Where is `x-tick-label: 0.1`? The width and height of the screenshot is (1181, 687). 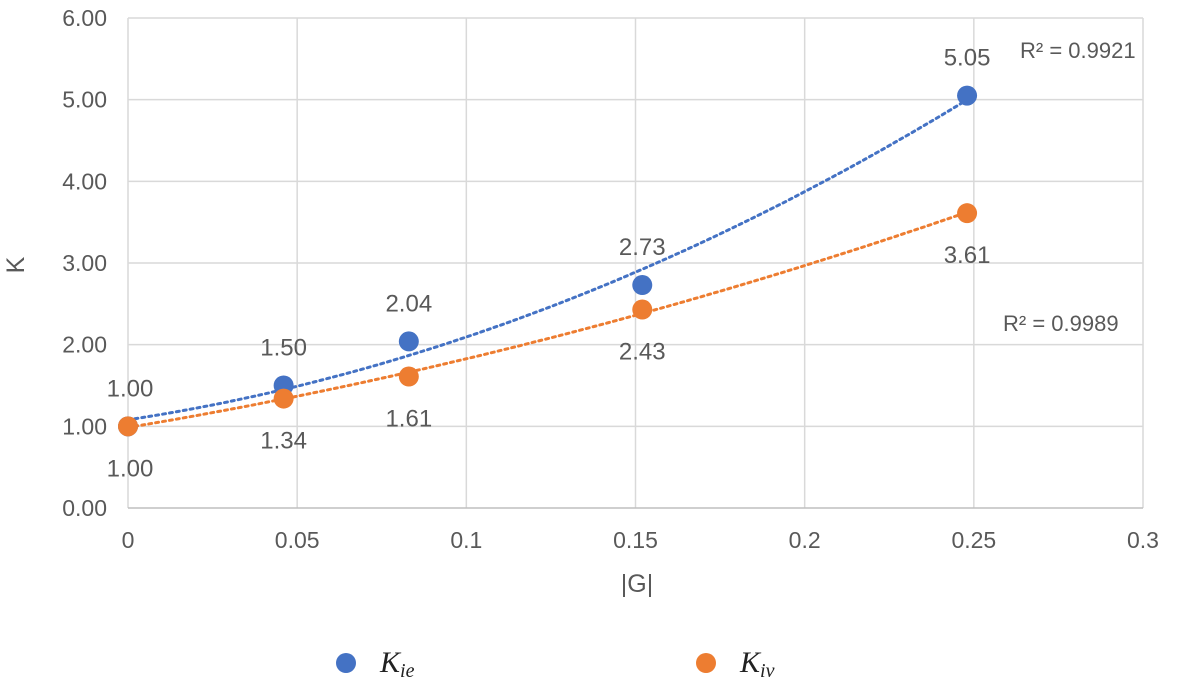
x-tick-label: 0.1 is located at coordinates (466, 540).